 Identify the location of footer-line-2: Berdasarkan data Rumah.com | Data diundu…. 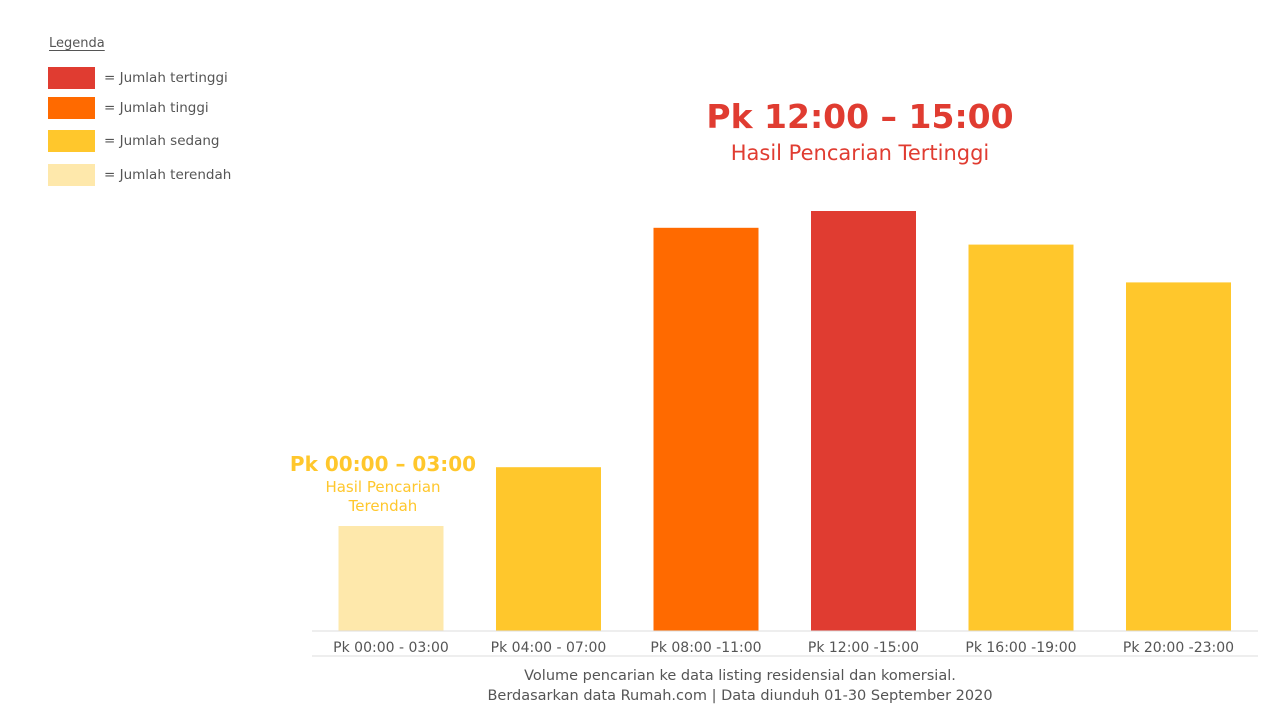
(740, 696).